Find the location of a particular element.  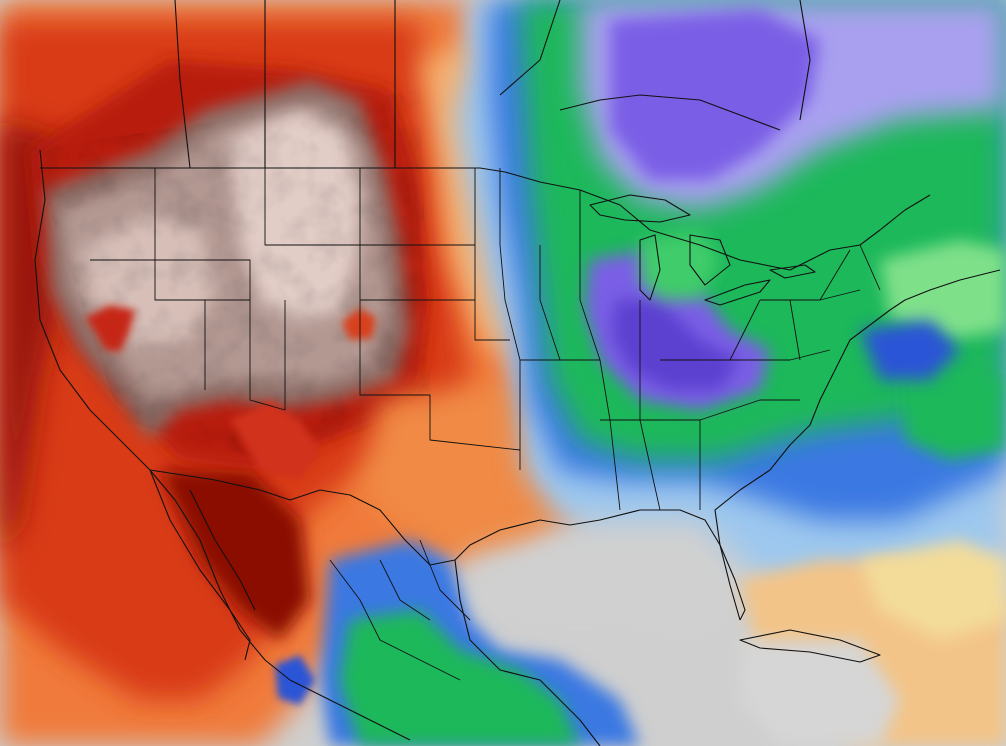

canada-province-lines is located at coordinates (492, 84).